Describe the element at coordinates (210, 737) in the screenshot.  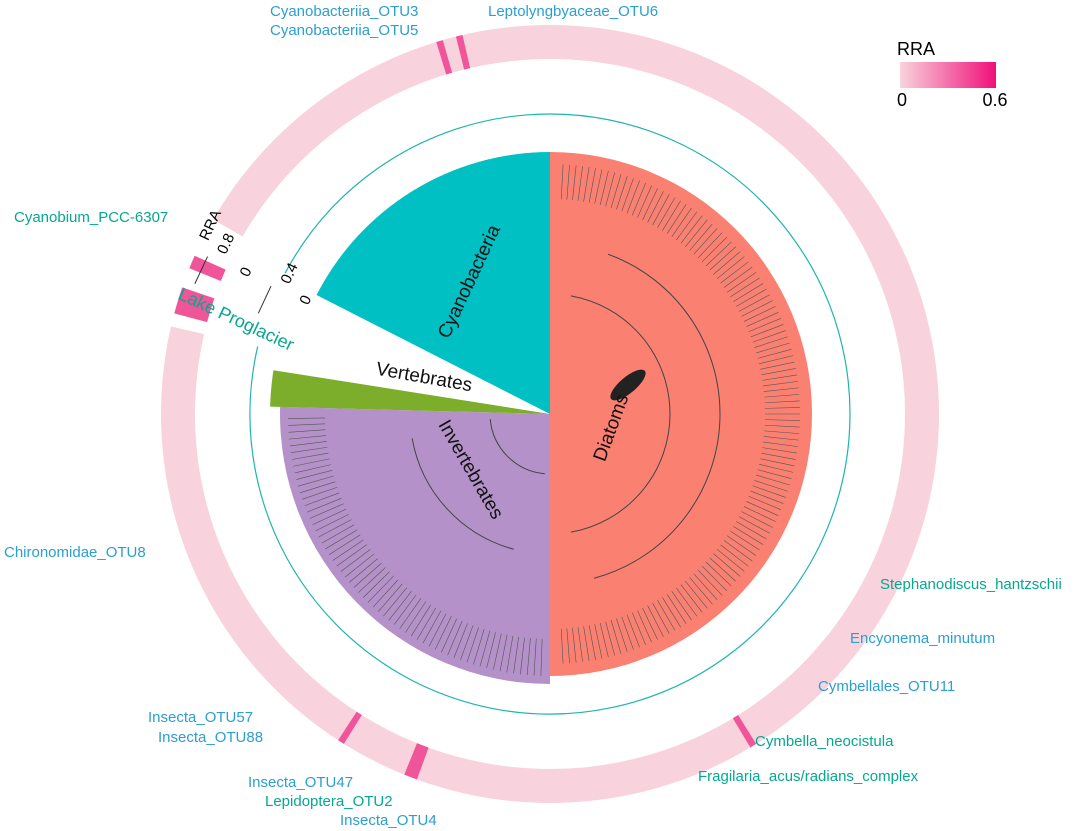
I see `otu-label: Insecta_OTU88` at that location.